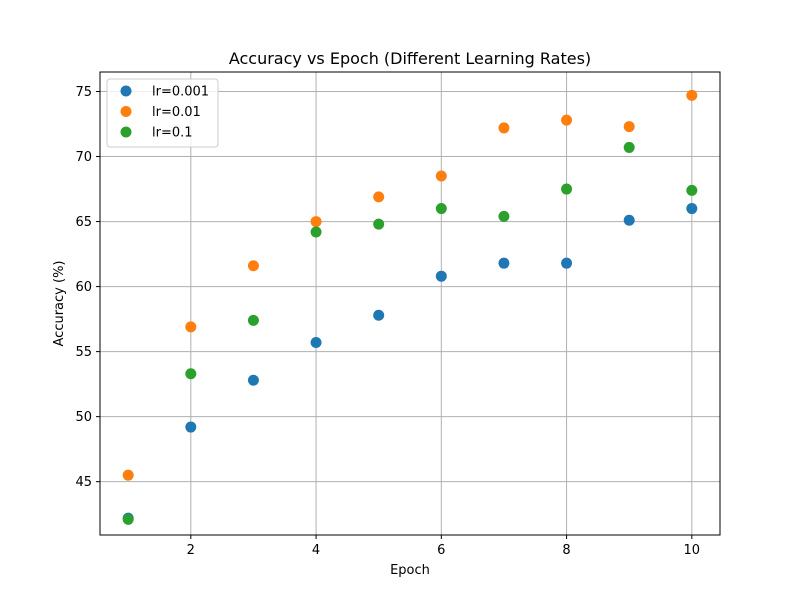  What do you see at coordinates (191, 550) in the screenshot?
I see `x-tick-label: 2` at bounding box center [191, 550].